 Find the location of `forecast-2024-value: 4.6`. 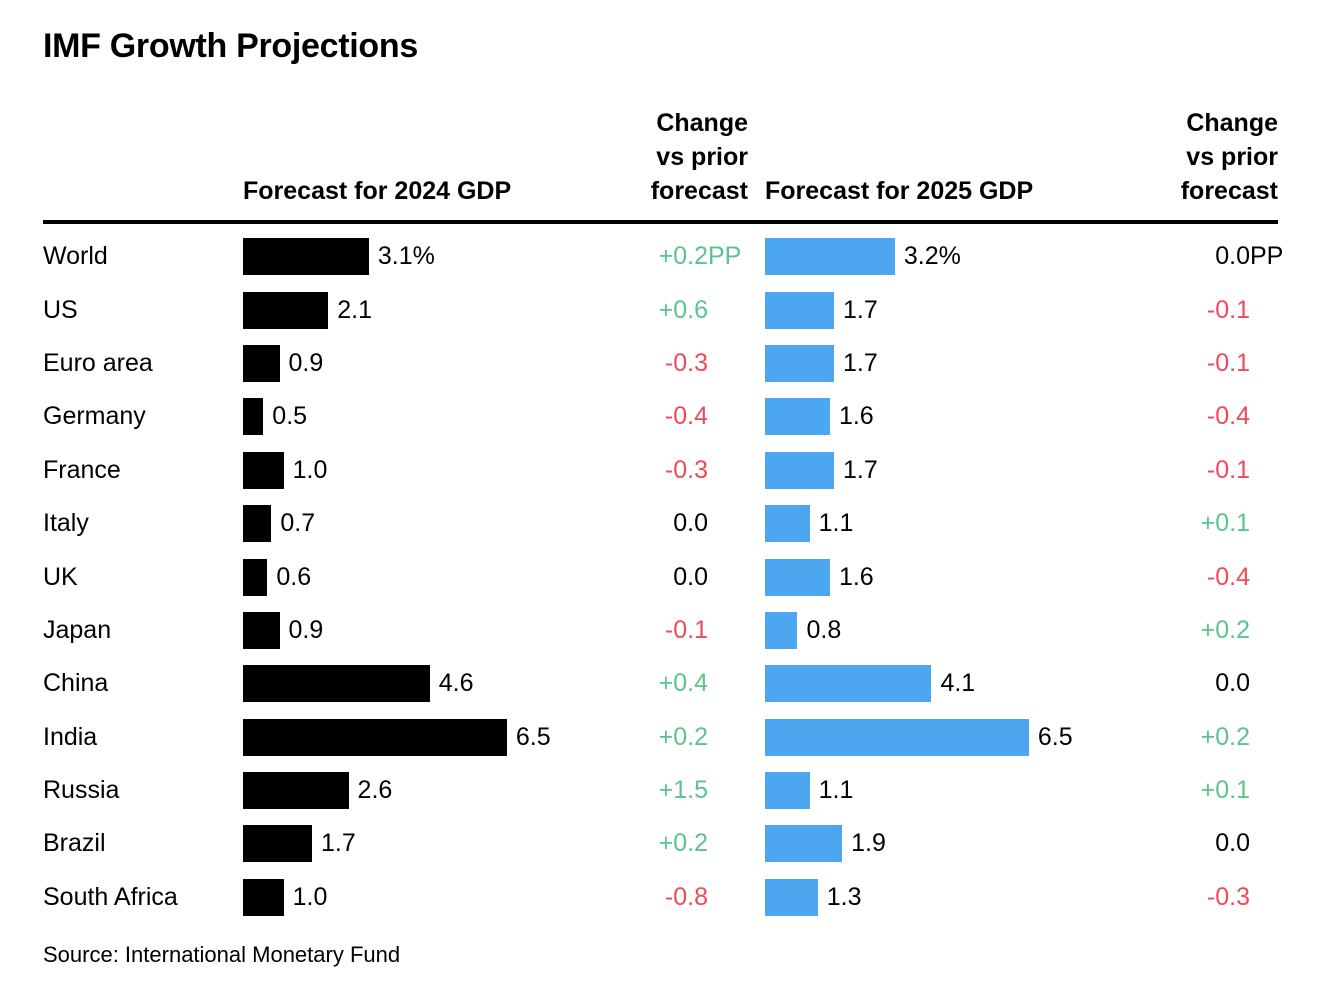

forecast-2024-value: 4.6 is located at coordinates (456, 683).